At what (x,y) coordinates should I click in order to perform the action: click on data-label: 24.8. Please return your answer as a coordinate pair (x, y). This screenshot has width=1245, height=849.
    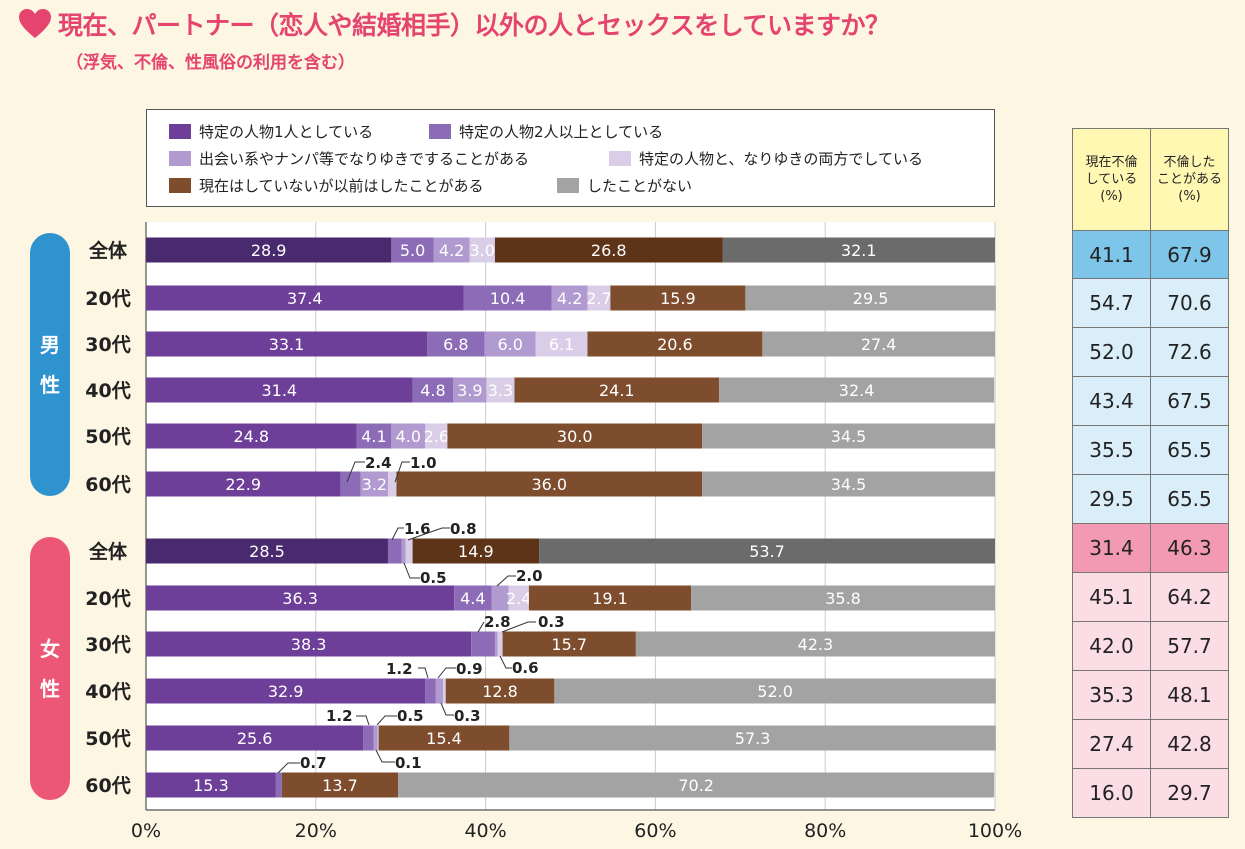
    Looking at the image, I should click on (251, 436).